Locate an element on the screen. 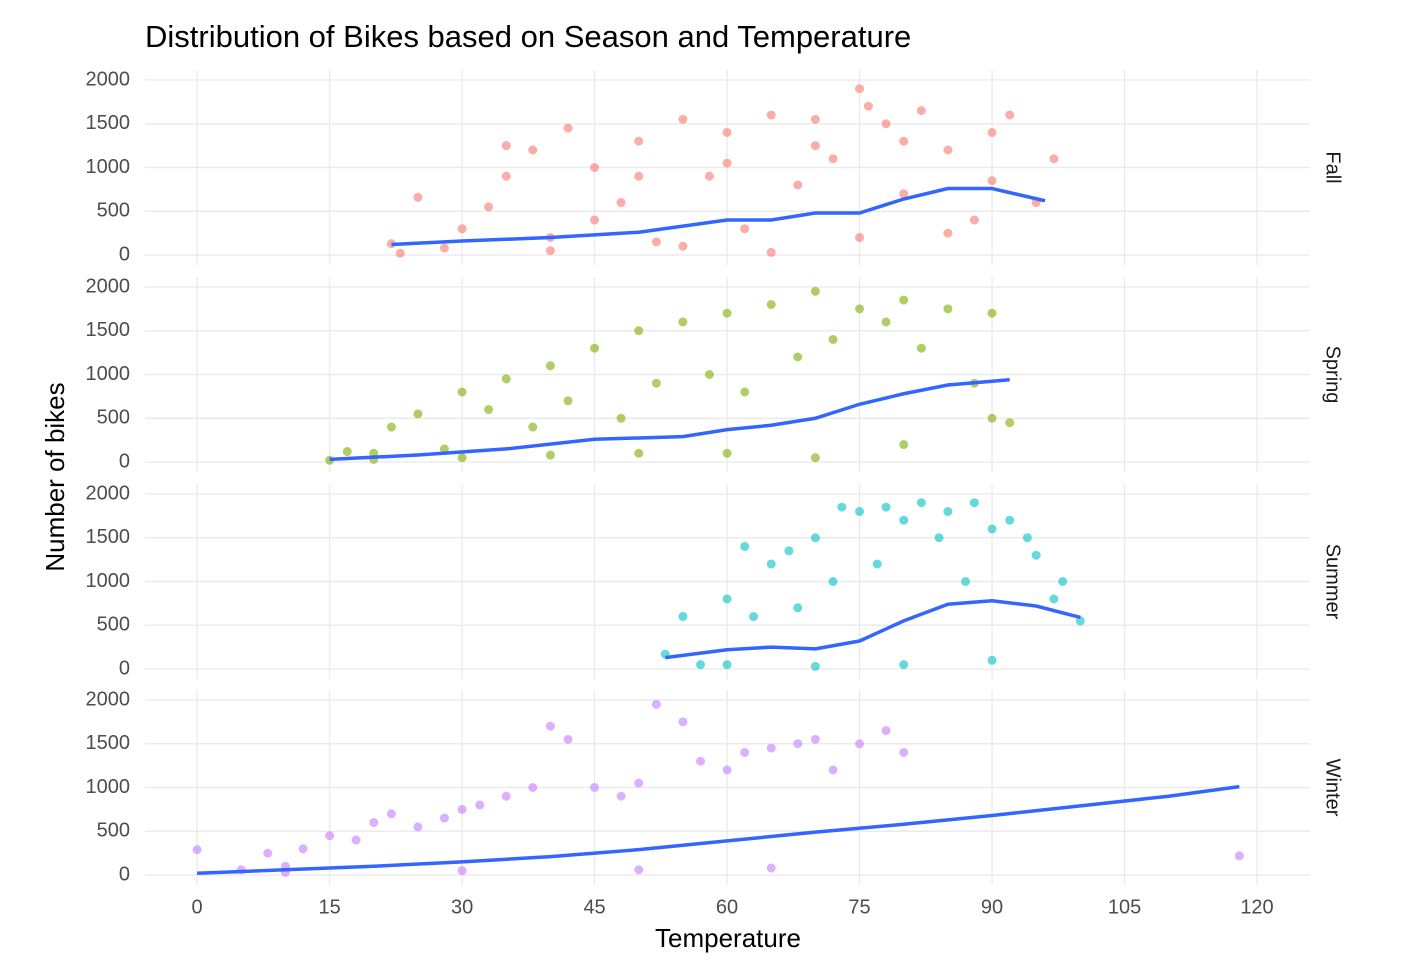 The height and width of the screenshot is (979, 1421). facet-label: Fall is located at coordinates (1333, 167).